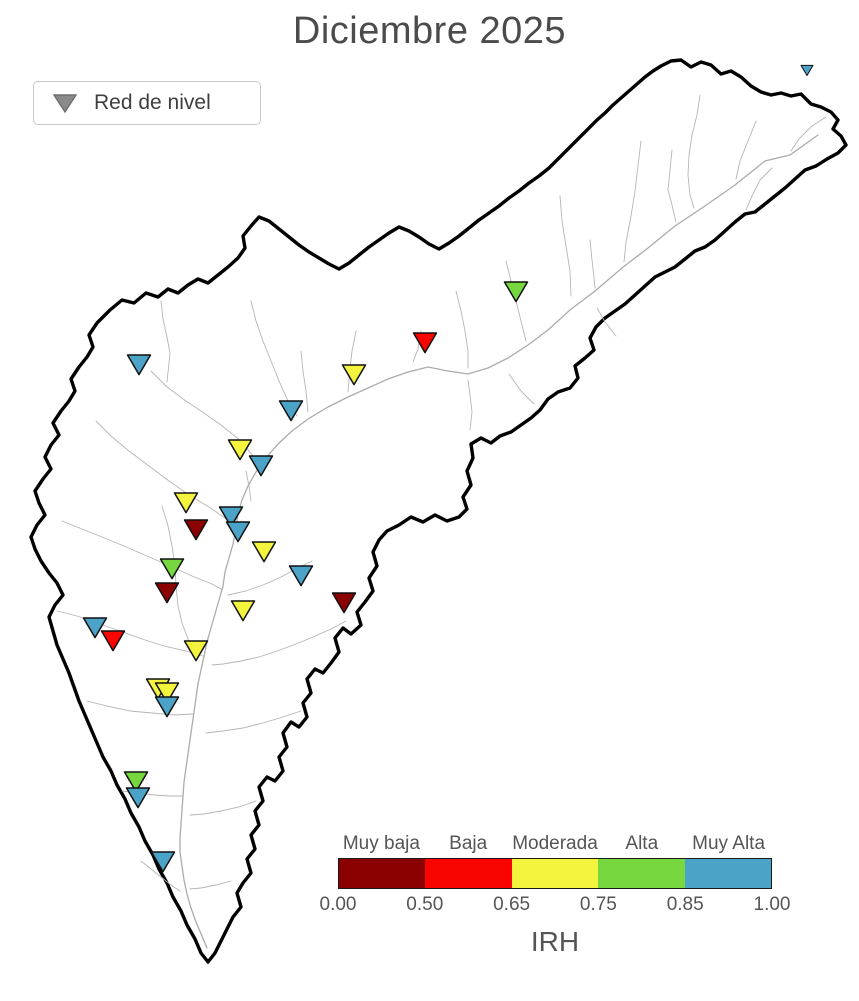  I want to click on colorbar-class-label: Moderada, so click(555, 843).